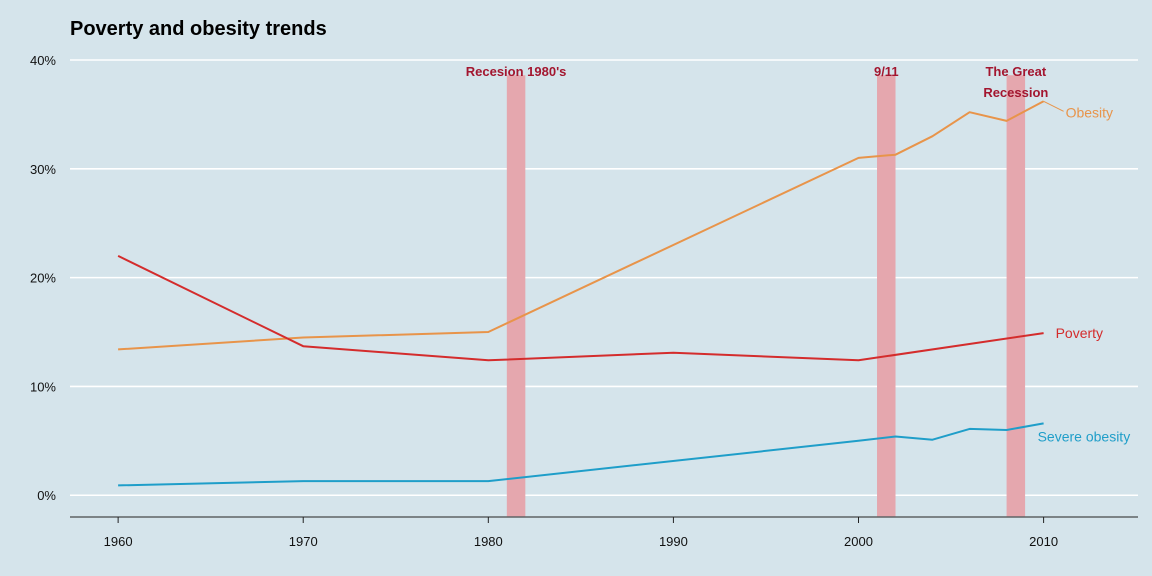  What do you see at coordinates (886, 71) in the screenshot?
I see `recession-label-1-0: 9/11` at bounding box center [886, 71].